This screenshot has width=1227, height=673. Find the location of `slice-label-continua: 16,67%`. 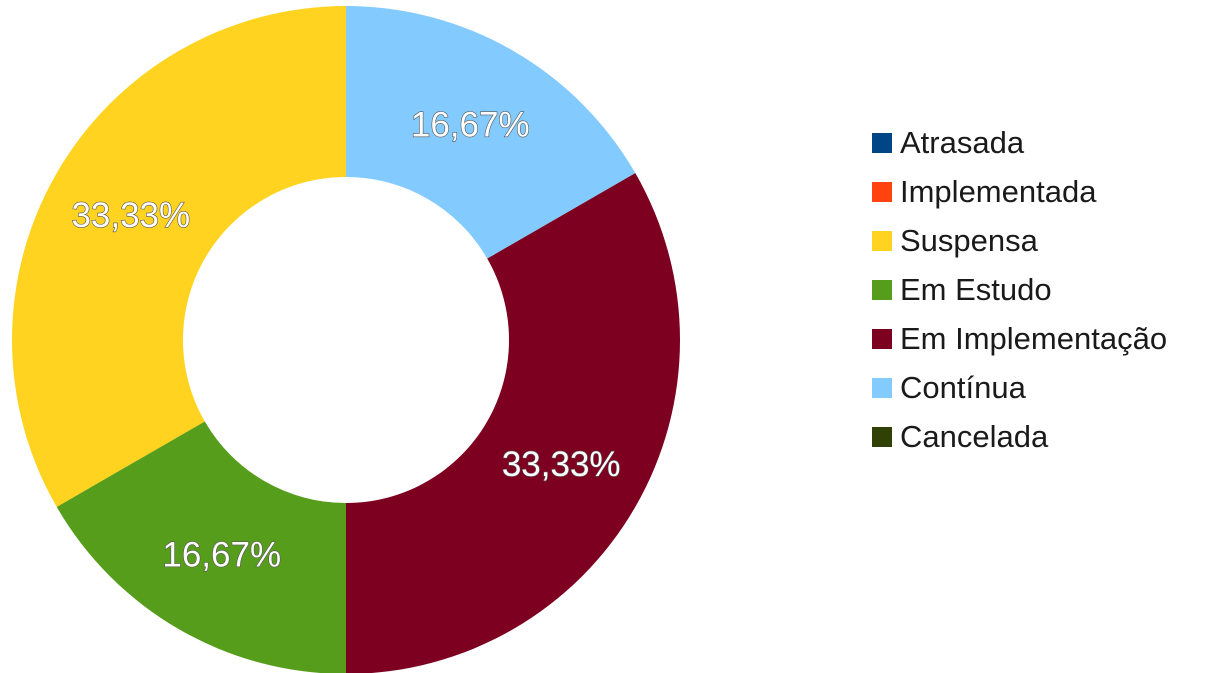

slice-label-continua: 16,67% is located at coordinates (470, 124).